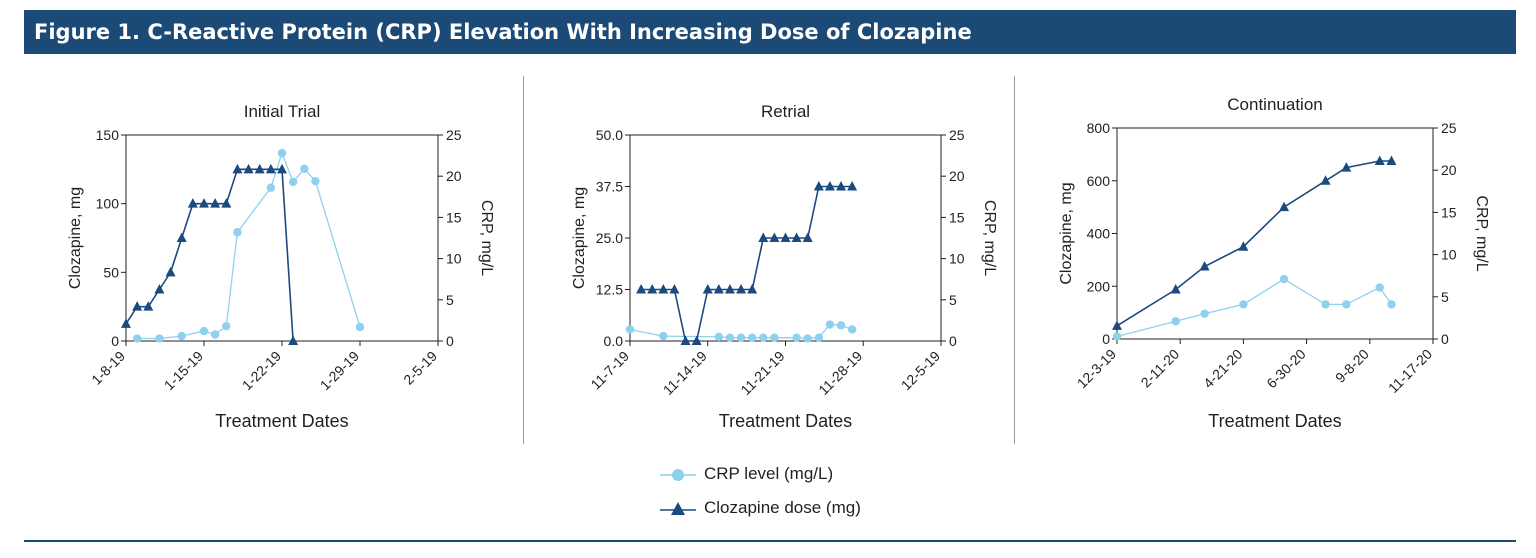 This screenshot has height=558, width=1536. Describe the element at coordinates (1445, 297) in the screenshot. I see `chart3-y2-tick-label: 5` at that location.